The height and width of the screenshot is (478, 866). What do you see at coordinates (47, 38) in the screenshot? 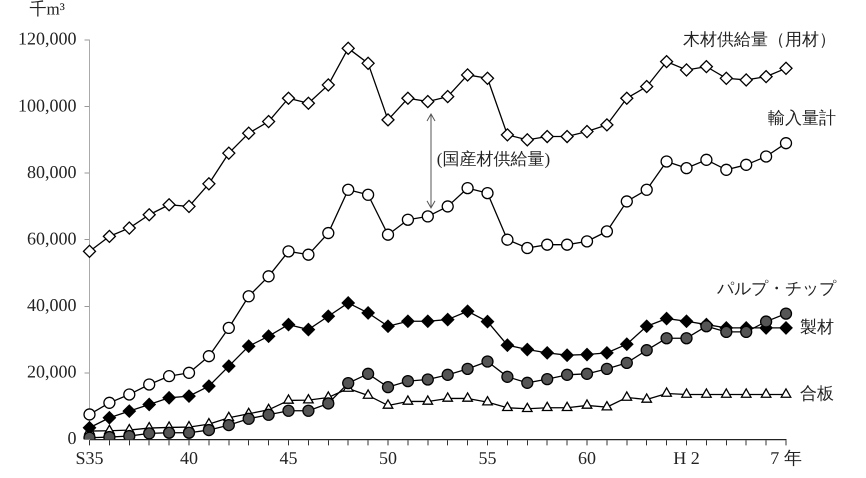
I see `y-tick-label: 120,000` at bounding box center [47, 38].